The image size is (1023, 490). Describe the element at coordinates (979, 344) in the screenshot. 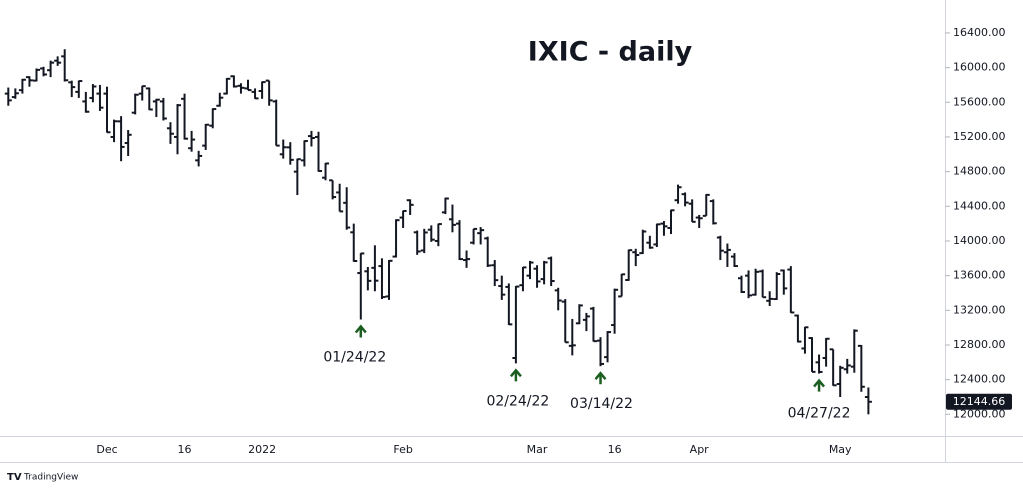

I see `y-tick-label: 12800.00` at that location.